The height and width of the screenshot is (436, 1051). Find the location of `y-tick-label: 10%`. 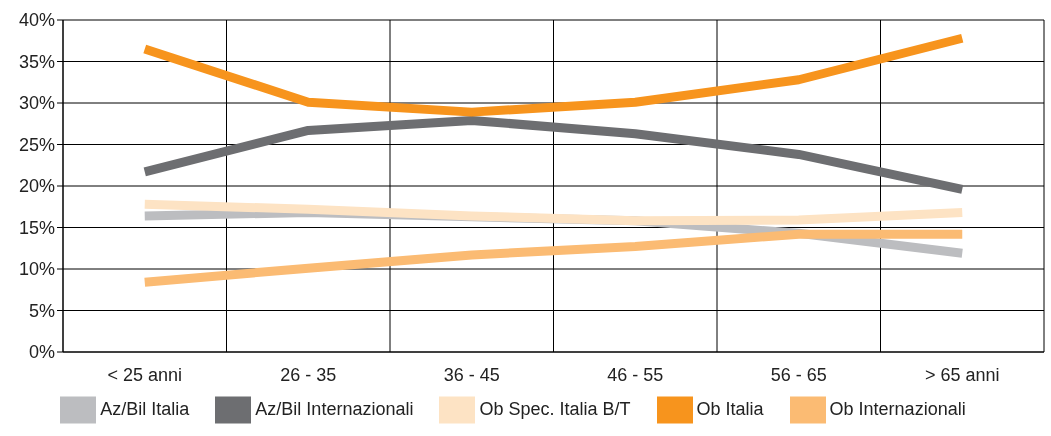

y-tick-label: 10% is located at coordinates (36, 269).